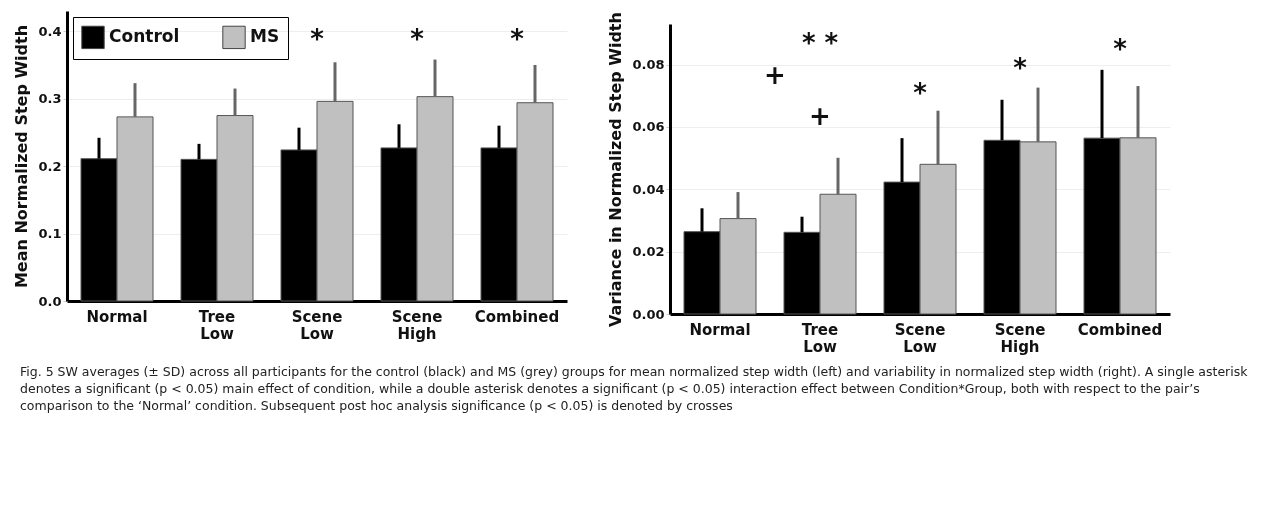 The image size is (1287, 505). Describe the element at coordinates (22, 156) in the screenshot. I see `y-axis-title: Mean Normalized Step Width` at that location.